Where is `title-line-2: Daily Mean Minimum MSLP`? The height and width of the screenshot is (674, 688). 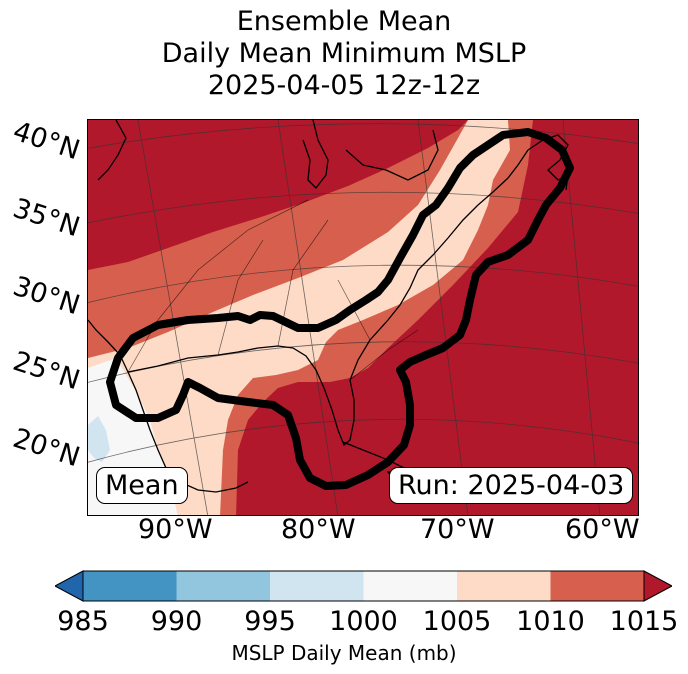
title-line-2: Daily Mean Minimum MSLP is located at coordinates (344, 53).